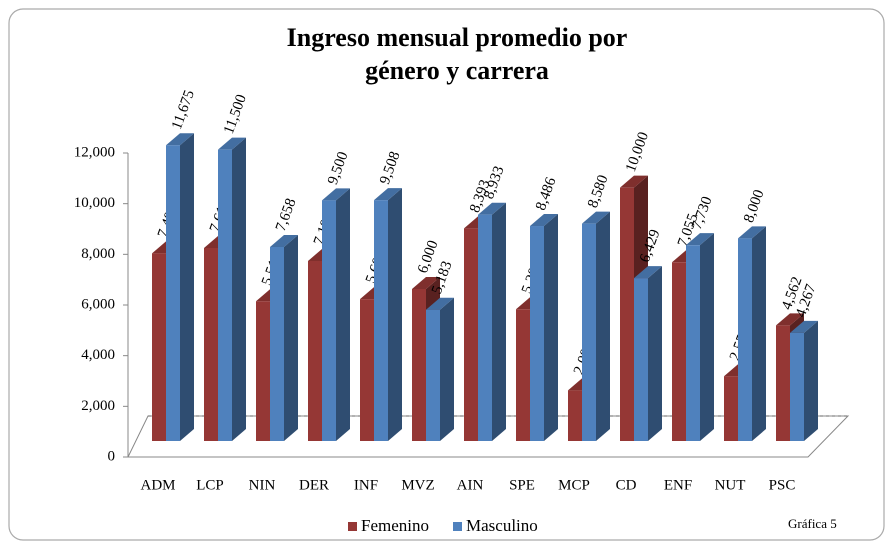 The image size is (894, 550). Describe the element at coordinates (417, 485) in the screenshot. I see `x-tick-label: MVZ` at that location.